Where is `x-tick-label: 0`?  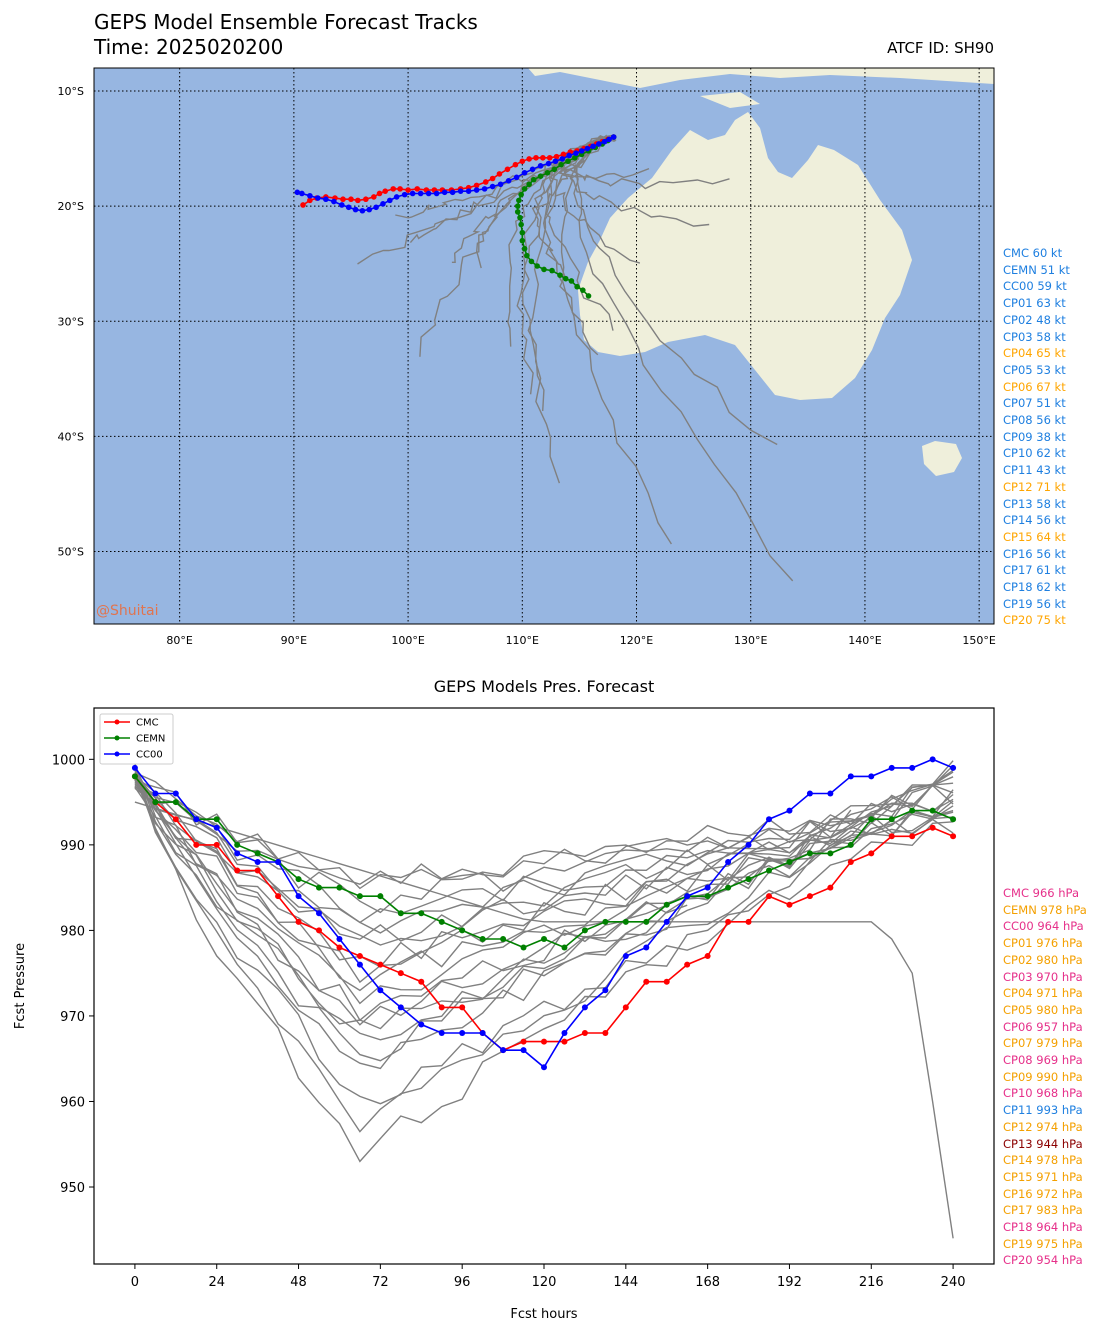
x-tick-label: 0 is located at coordinates (135, 1282).